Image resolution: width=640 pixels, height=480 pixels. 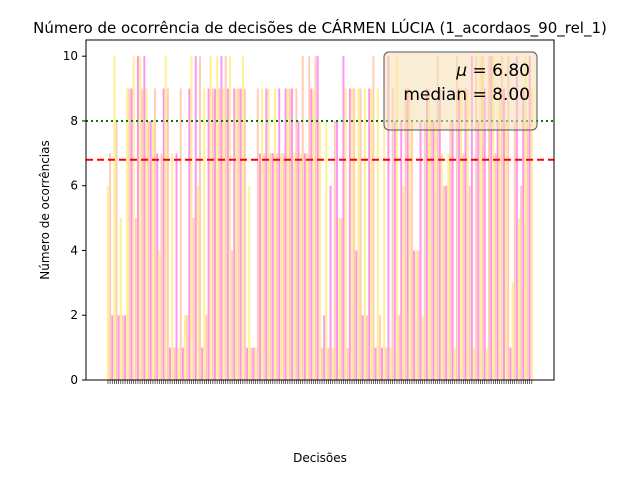 I want to click on y-axis-label: Número de ocorrências, so click(x=45, y=210).